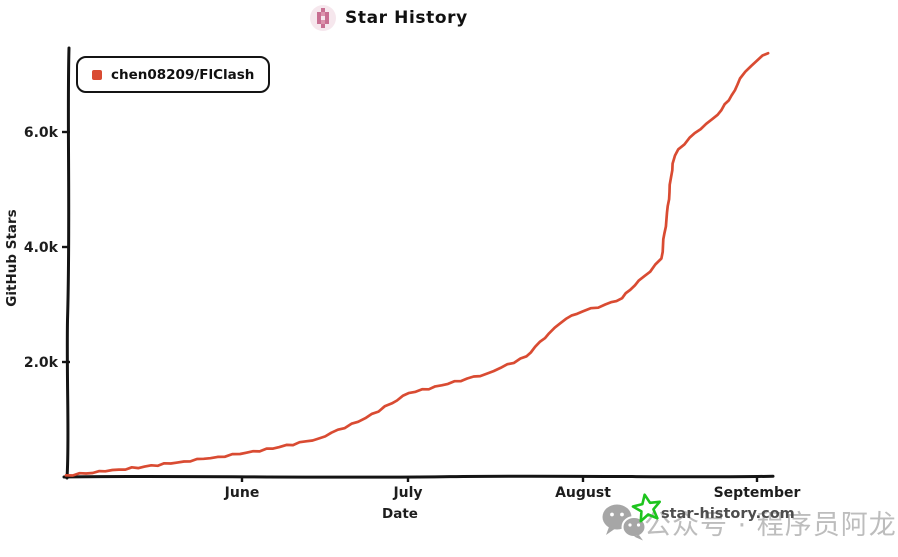 This screenshot has width=898, height=557. What do you see at coordinates (418, 476) in the screenshot?
I see `x-axis-line` at bounding box center [418, 476].